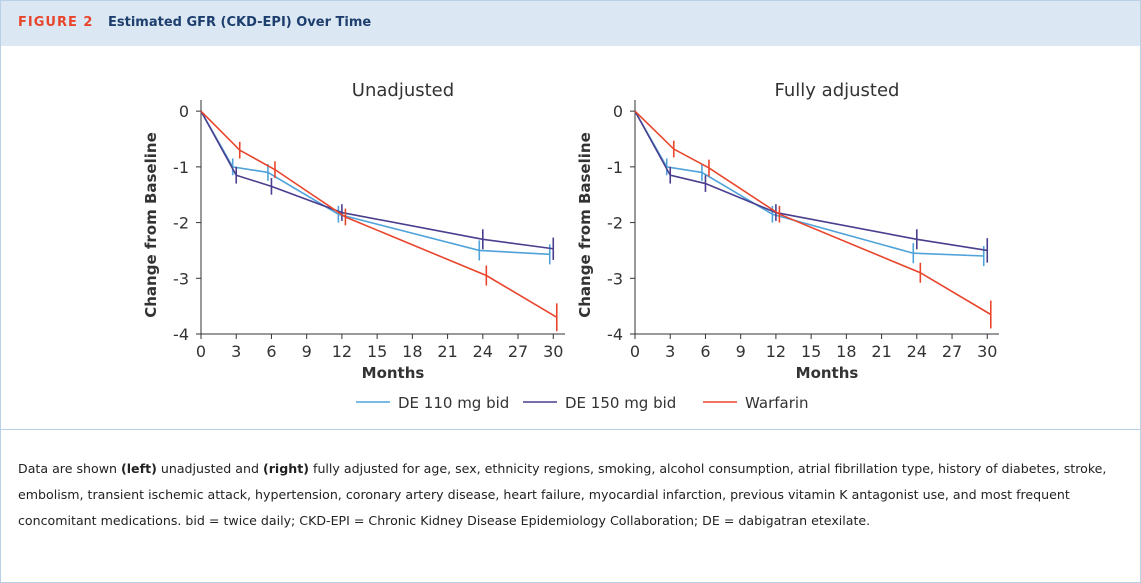 Image resolution: width=1141 pixels, height=583 pixels. What do you see at coordinates (286, 468) in the screenshot?
I see `caption-bold: (right)` at bounding box center [286, 468].